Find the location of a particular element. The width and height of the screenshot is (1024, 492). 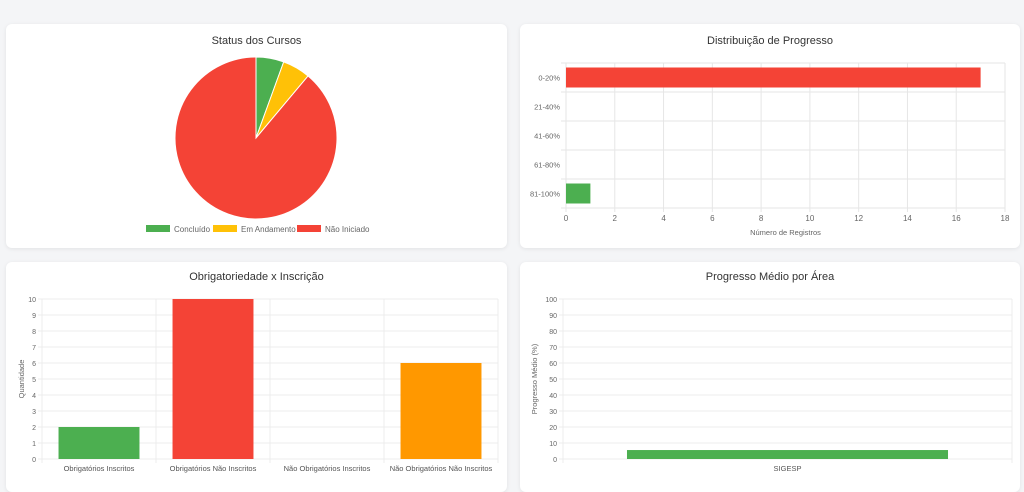

chart-title: Obrigatoriedade x Inscrição is located at coordinates (256, 277).